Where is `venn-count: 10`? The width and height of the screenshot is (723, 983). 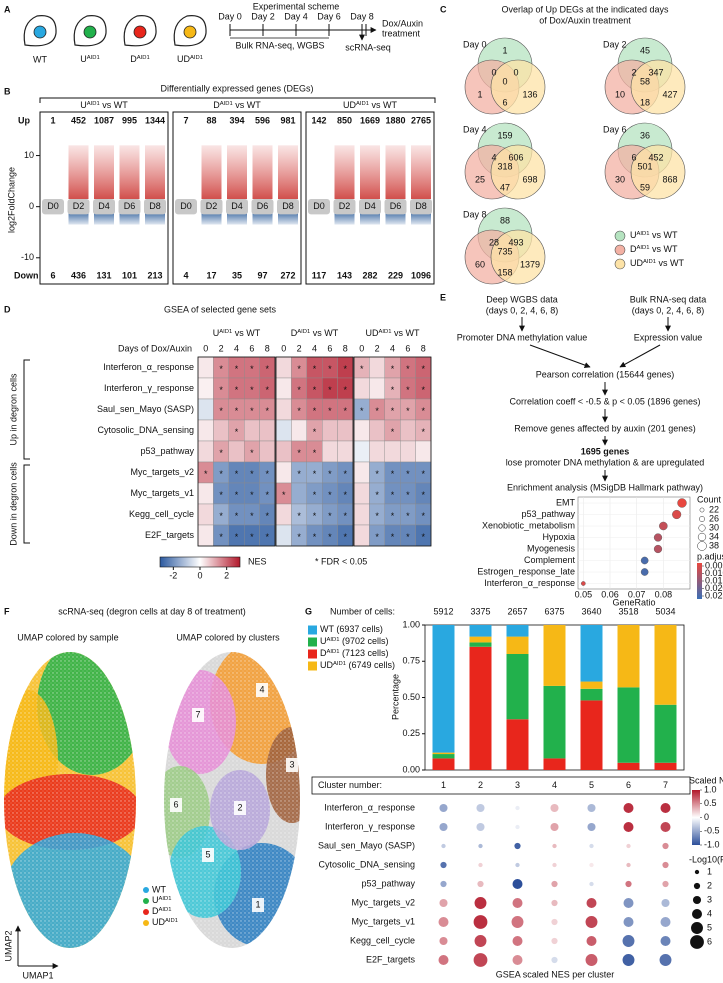 venn-count: 10 is located at coordinates (620, 94).